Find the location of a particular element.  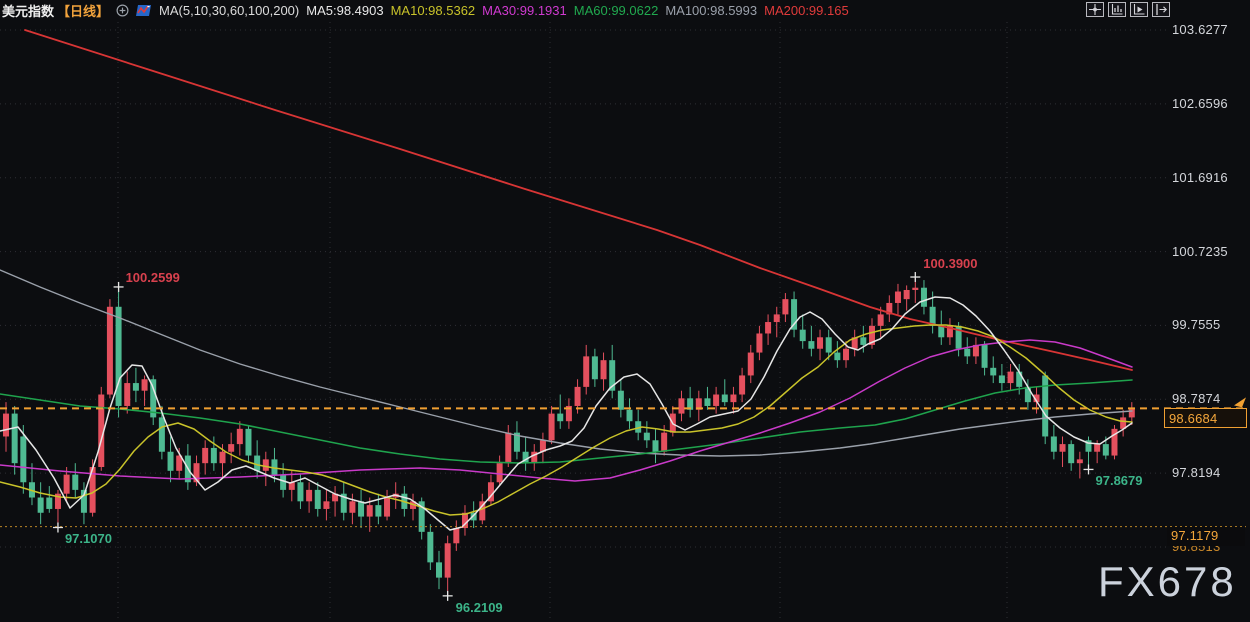

axis-price-label: 102.6596 is located at coordinates (1200, 103).